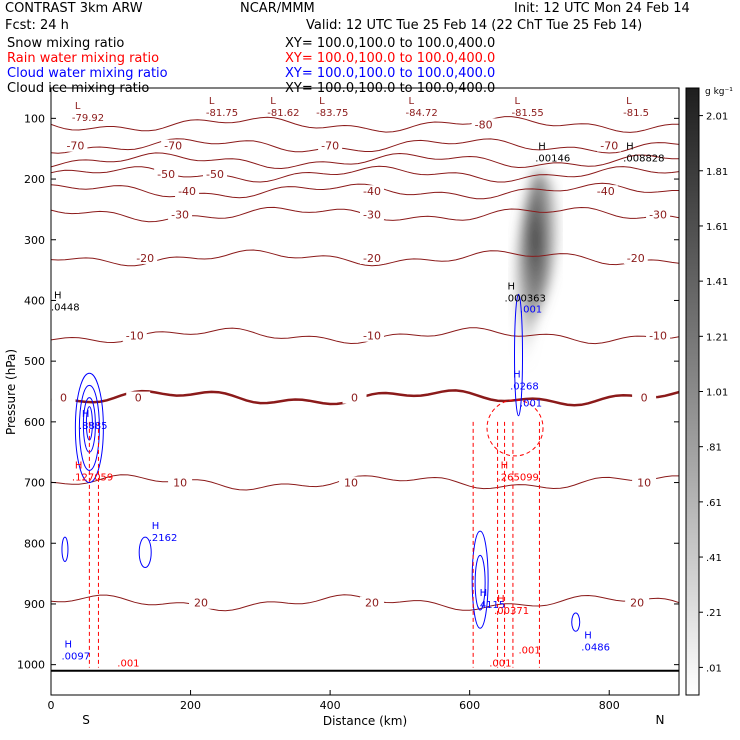  Describe the element at coordinates (65, 307) in the screenshot. I see `extremum-value: .0448` at that location.